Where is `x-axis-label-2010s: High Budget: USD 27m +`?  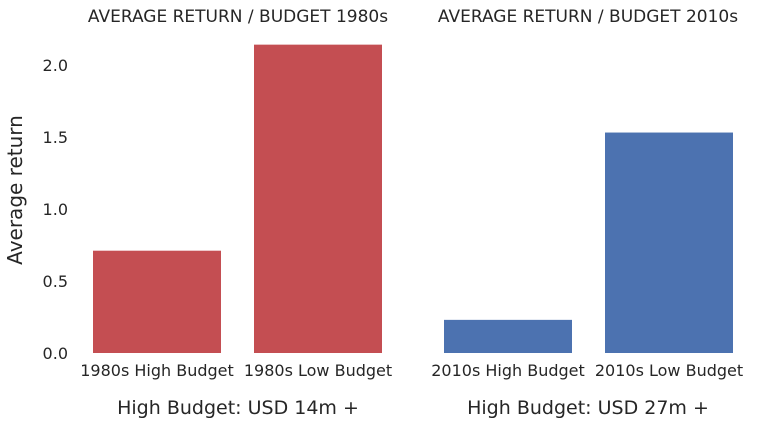
x-axis-label-2010s: High Budget: USD 27m + is located at coordinates (588, 408).